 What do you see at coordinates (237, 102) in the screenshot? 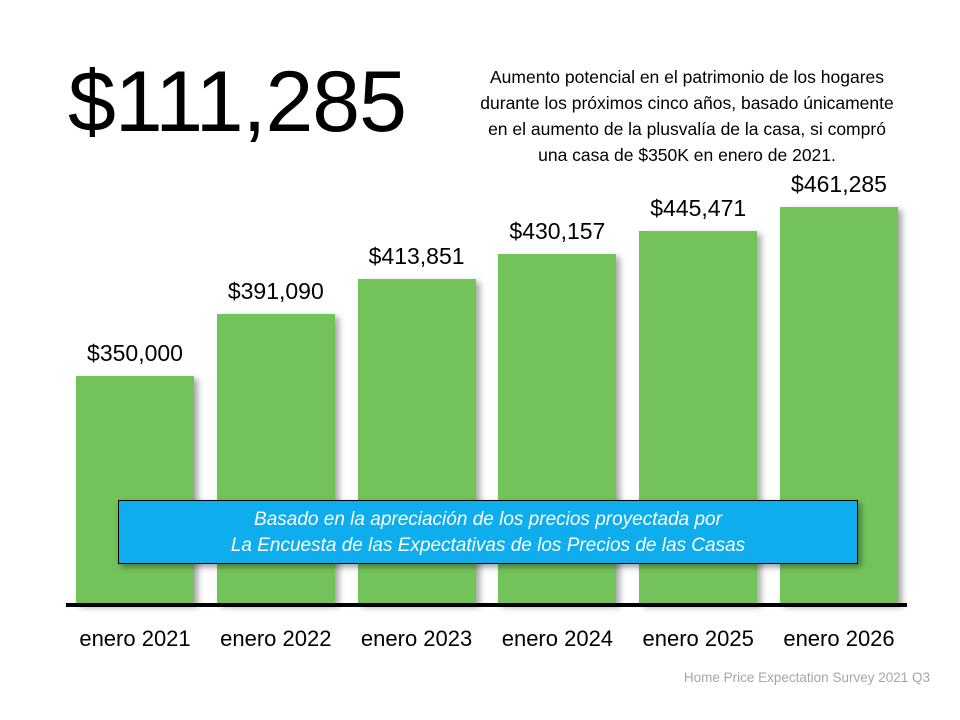
I see `headline-amount: $111,285` at bounding box center [237, 102].